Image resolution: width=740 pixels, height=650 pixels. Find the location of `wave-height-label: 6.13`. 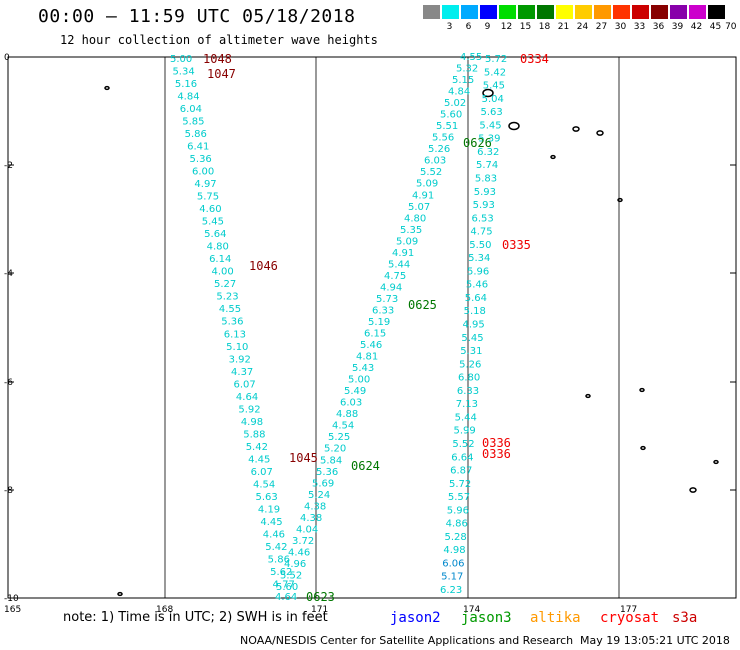

wave-height-label: 6.13 is located at coordinates (235, 334).